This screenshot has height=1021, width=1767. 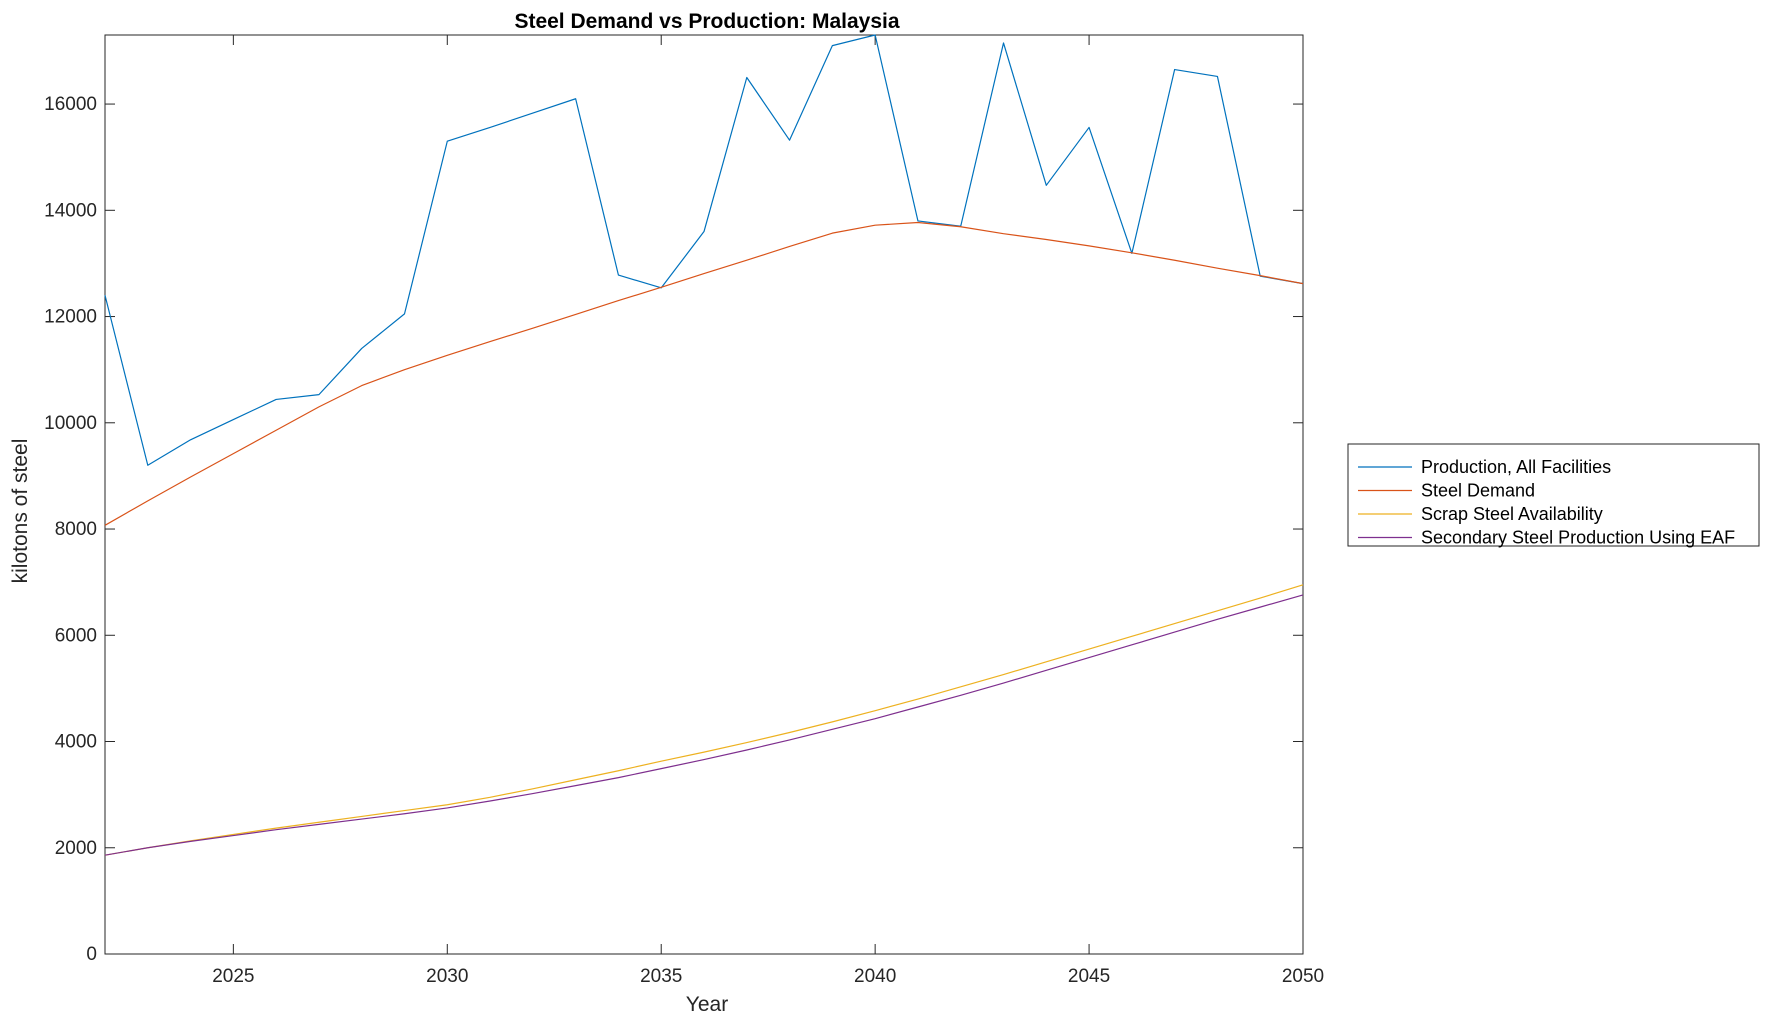 What do you see at coordinates (1089, 976) in the screenshot?
I see `x-tick-label: 2045` at bounding box center [1089, 976].